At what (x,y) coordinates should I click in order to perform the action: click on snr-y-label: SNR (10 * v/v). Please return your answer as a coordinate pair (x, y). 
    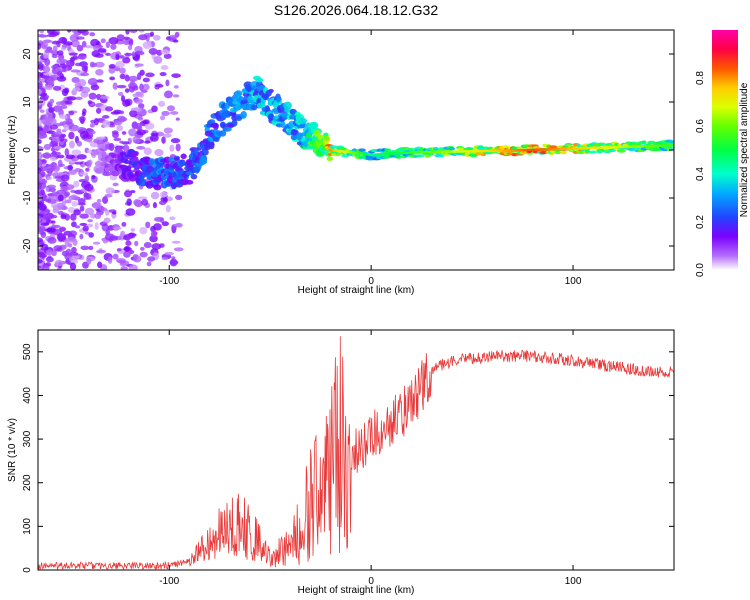
    Looking at the image, I should click on (12, 450).